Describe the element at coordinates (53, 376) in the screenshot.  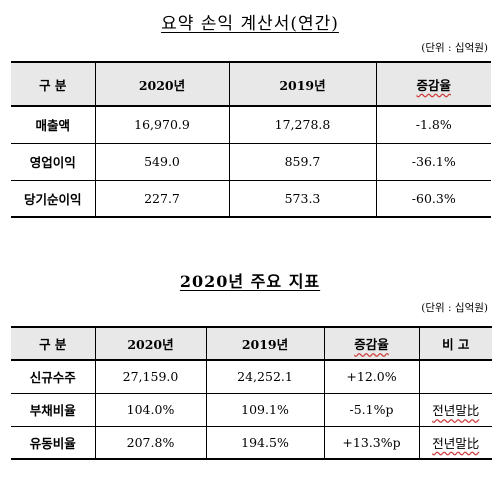
I see `row-label: 신규수주` at that location.